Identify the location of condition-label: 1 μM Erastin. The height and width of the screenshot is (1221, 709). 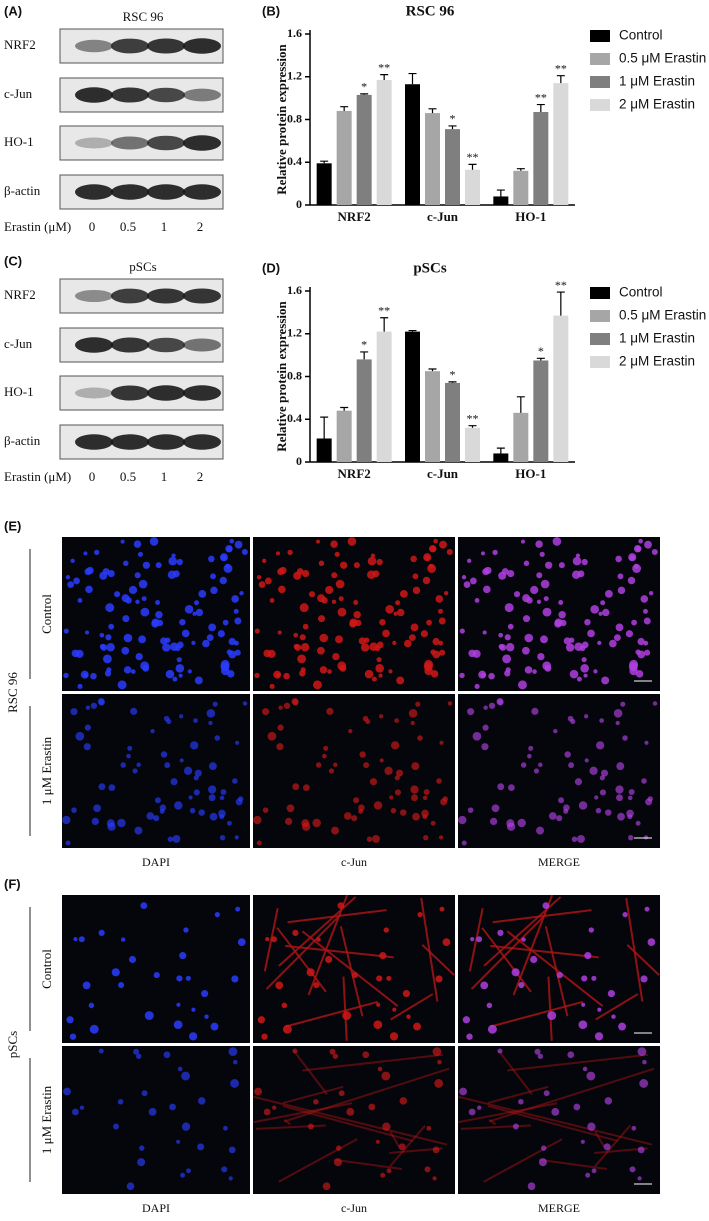
(46, 1119).